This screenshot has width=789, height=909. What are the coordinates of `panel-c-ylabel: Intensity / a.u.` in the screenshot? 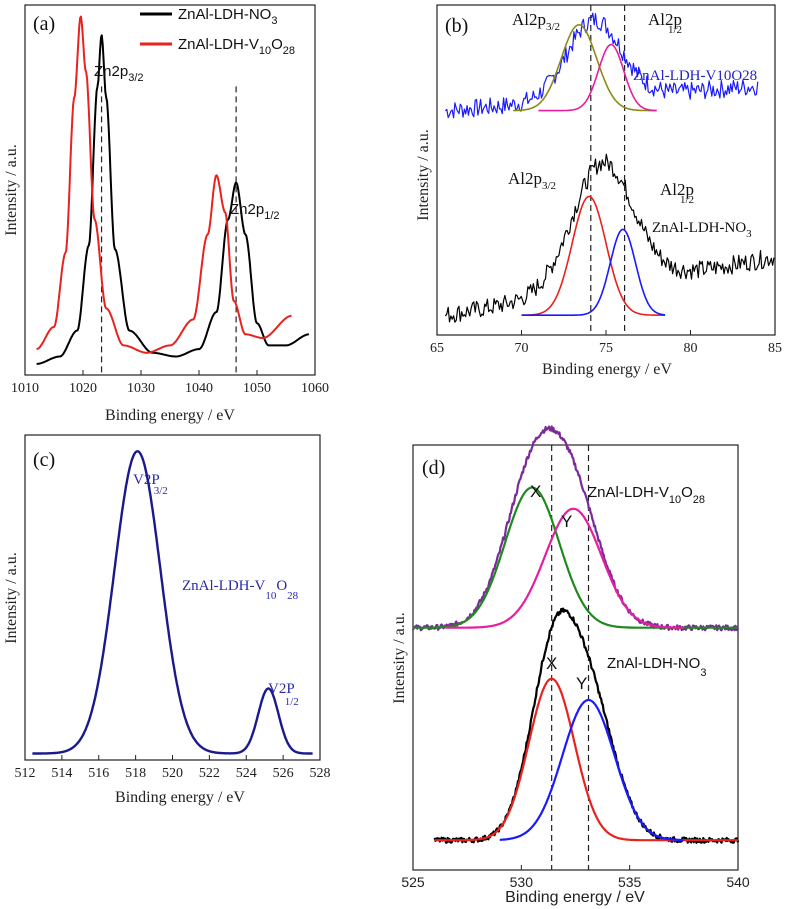 It's located at (11, 598).